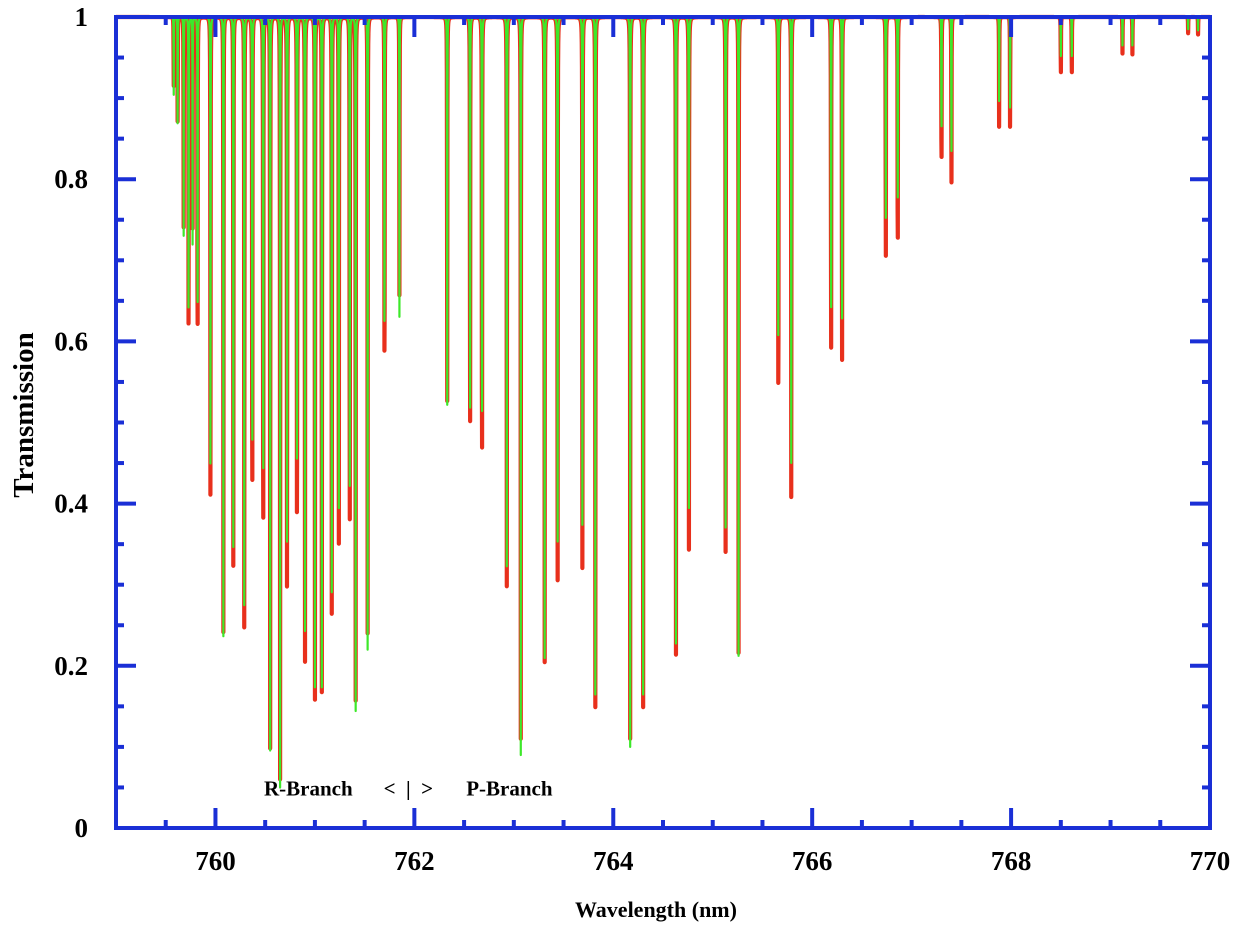 Image resolution: width=1243 pixels, height=932 pixels. Describe the element at coordinates (71, 179) in the screenshot. I see `y-tick-label: 0.8` at that location.